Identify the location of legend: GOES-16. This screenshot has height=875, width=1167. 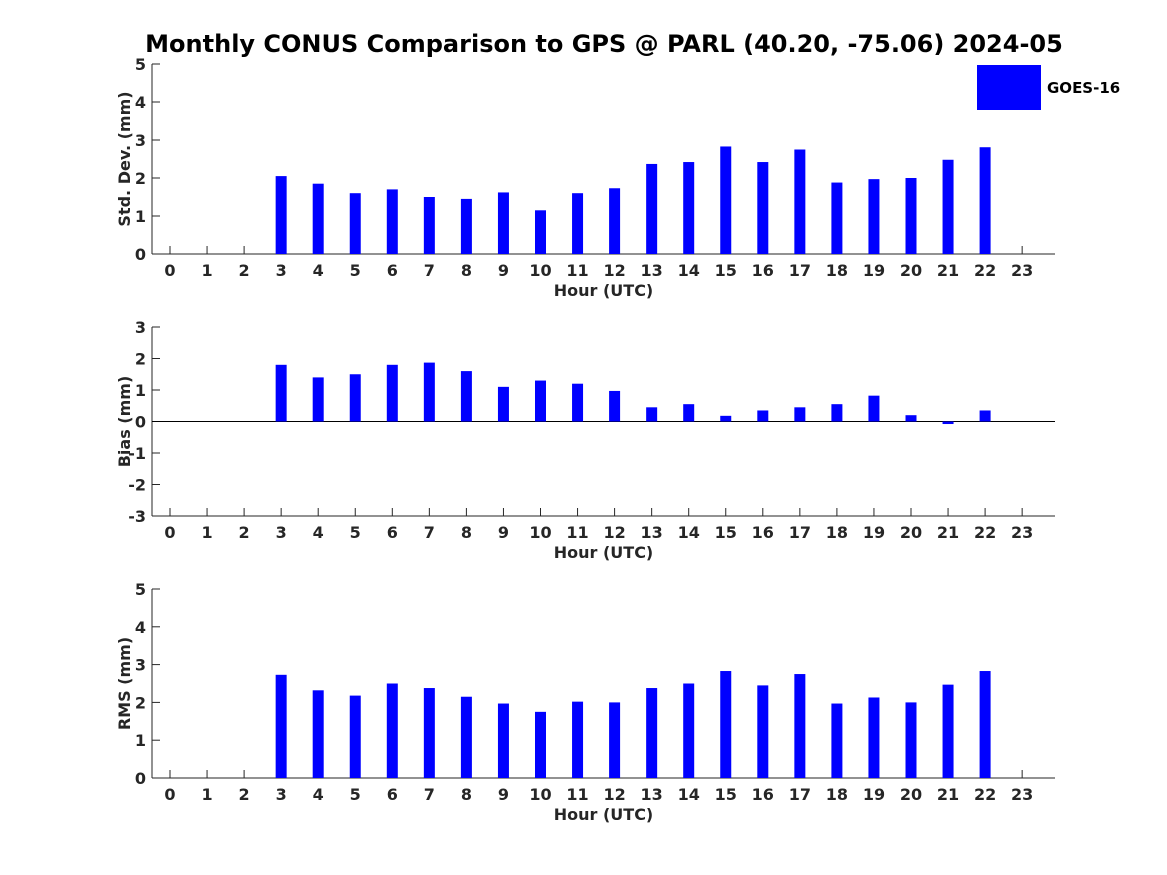
(1048, 87).